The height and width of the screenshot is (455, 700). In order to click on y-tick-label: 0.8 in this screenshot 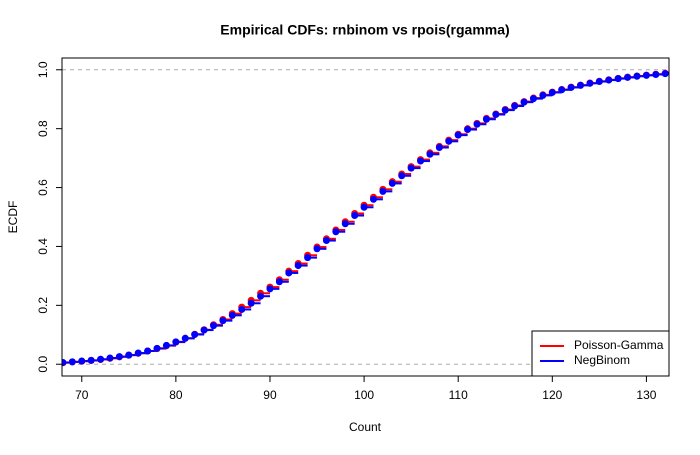, I will do `click(43, 128)`.